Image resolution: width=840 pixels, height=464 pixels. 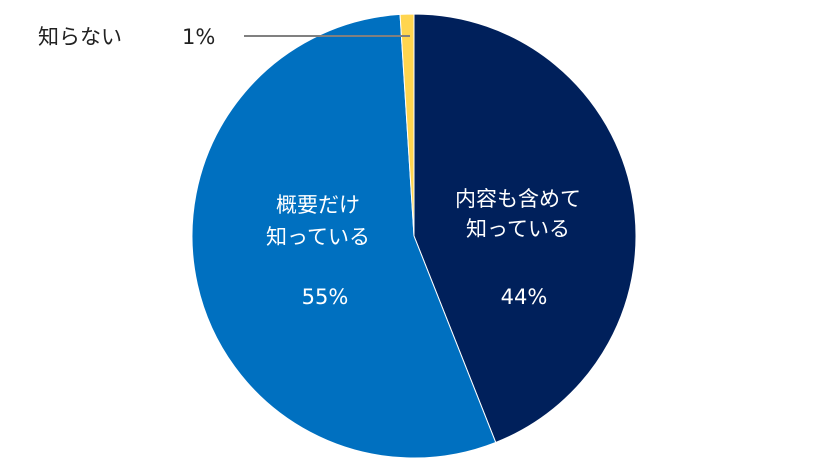 I want to click on slice-label-line-0-0: 内容も含めて, so click(x=518, y=199).